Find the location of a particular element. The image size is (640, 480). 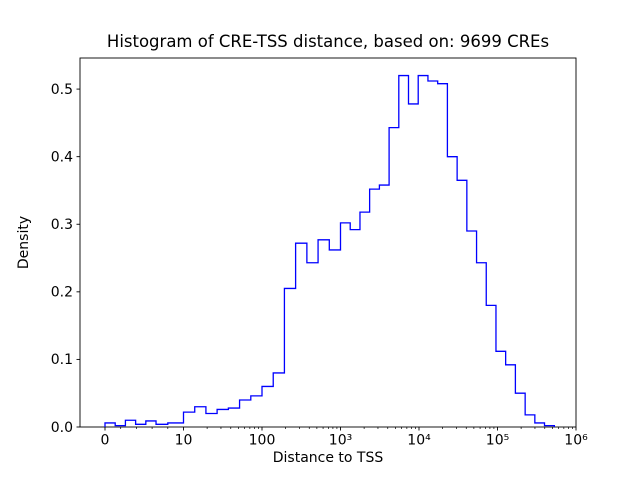

x-minor-ticks is located at coordinates (346, 428).